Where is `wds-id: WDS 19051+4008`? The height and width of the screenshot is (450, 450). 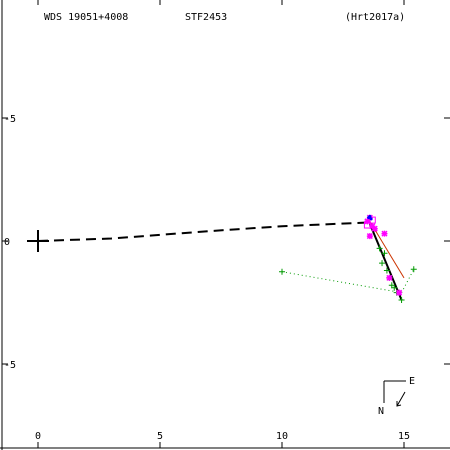 wds-id: WDS 19051+4008 is located at coordinates (86, 17).